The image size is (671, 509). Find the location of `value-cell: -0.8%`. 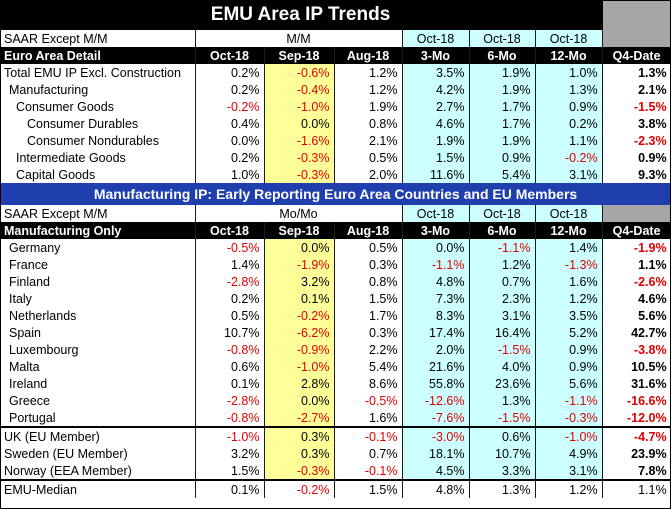

value-cell: -0.8% is located at coordinates (230, 418).